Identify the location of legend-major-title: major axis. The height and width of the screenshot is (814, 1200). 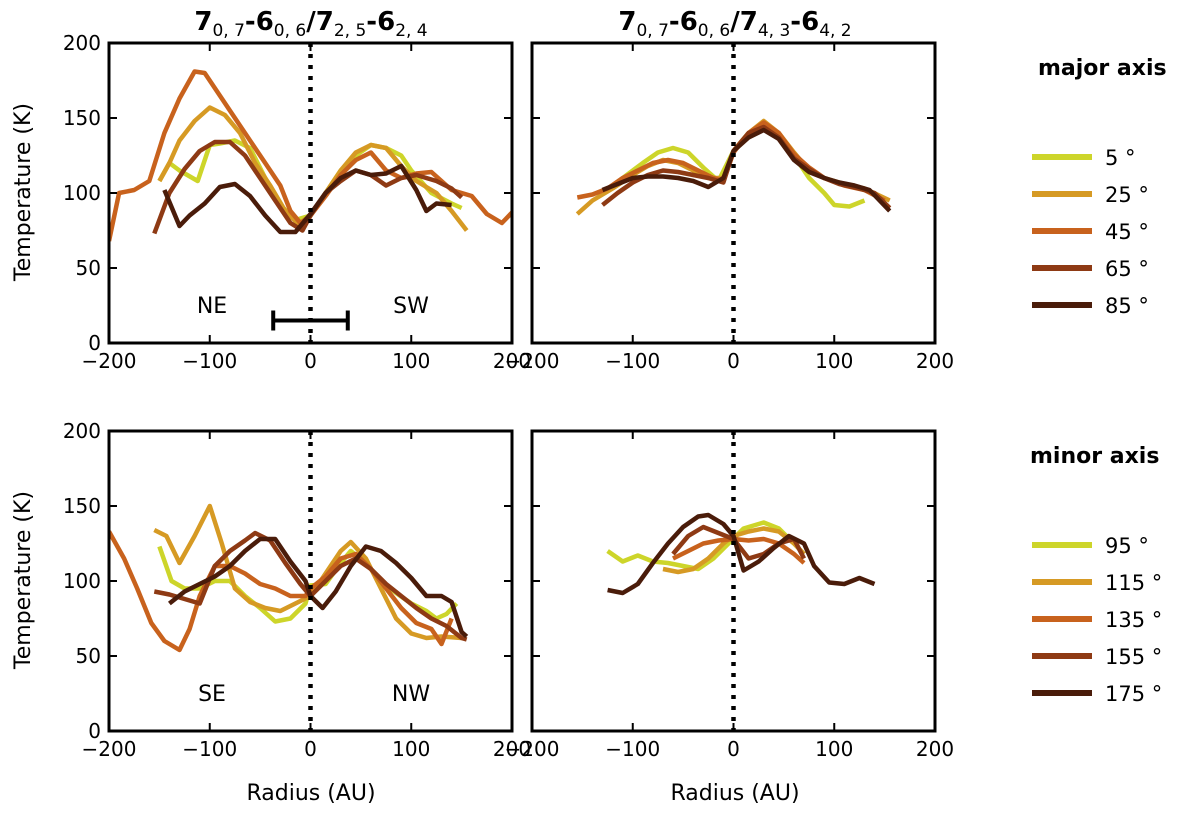
(1102, 68).